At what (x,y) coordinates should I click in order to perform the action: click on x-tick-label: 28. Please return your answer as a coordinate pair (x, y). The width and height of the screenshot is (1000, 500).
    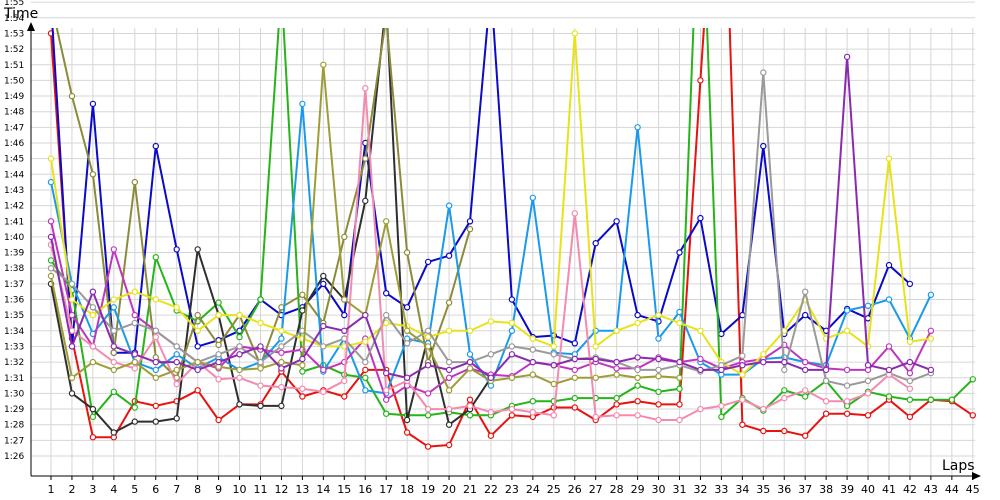
    Looking at the image, I should click on (617, 489).